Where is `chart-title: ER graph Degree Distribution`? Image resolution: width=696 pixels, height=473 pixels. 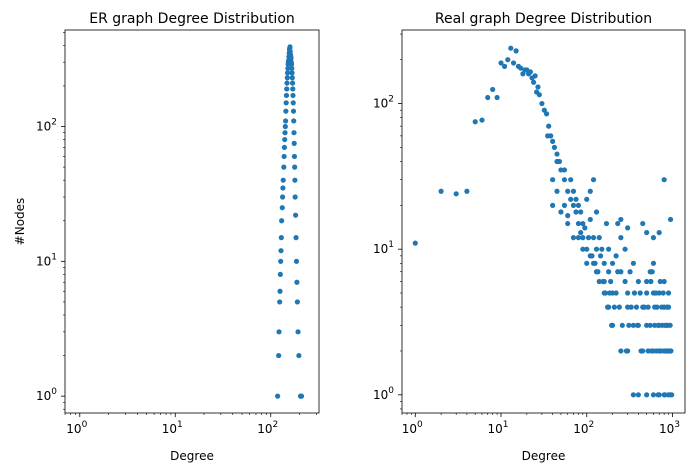 chart-title: ER graph Degree Distribution is located at coordinates (192, 19).